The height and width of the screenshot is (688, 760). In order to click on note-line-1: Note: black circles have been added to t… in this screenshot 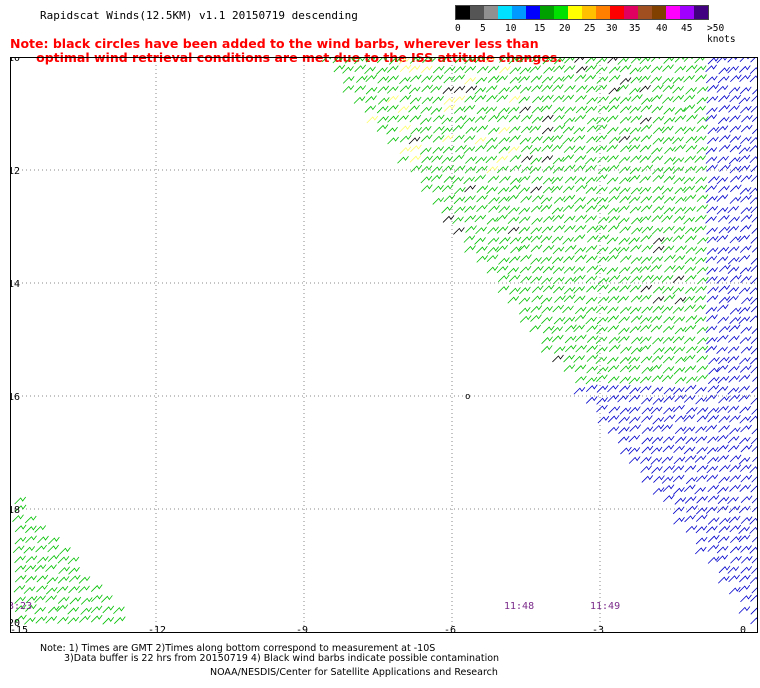, I will do `click(274, 43)`.